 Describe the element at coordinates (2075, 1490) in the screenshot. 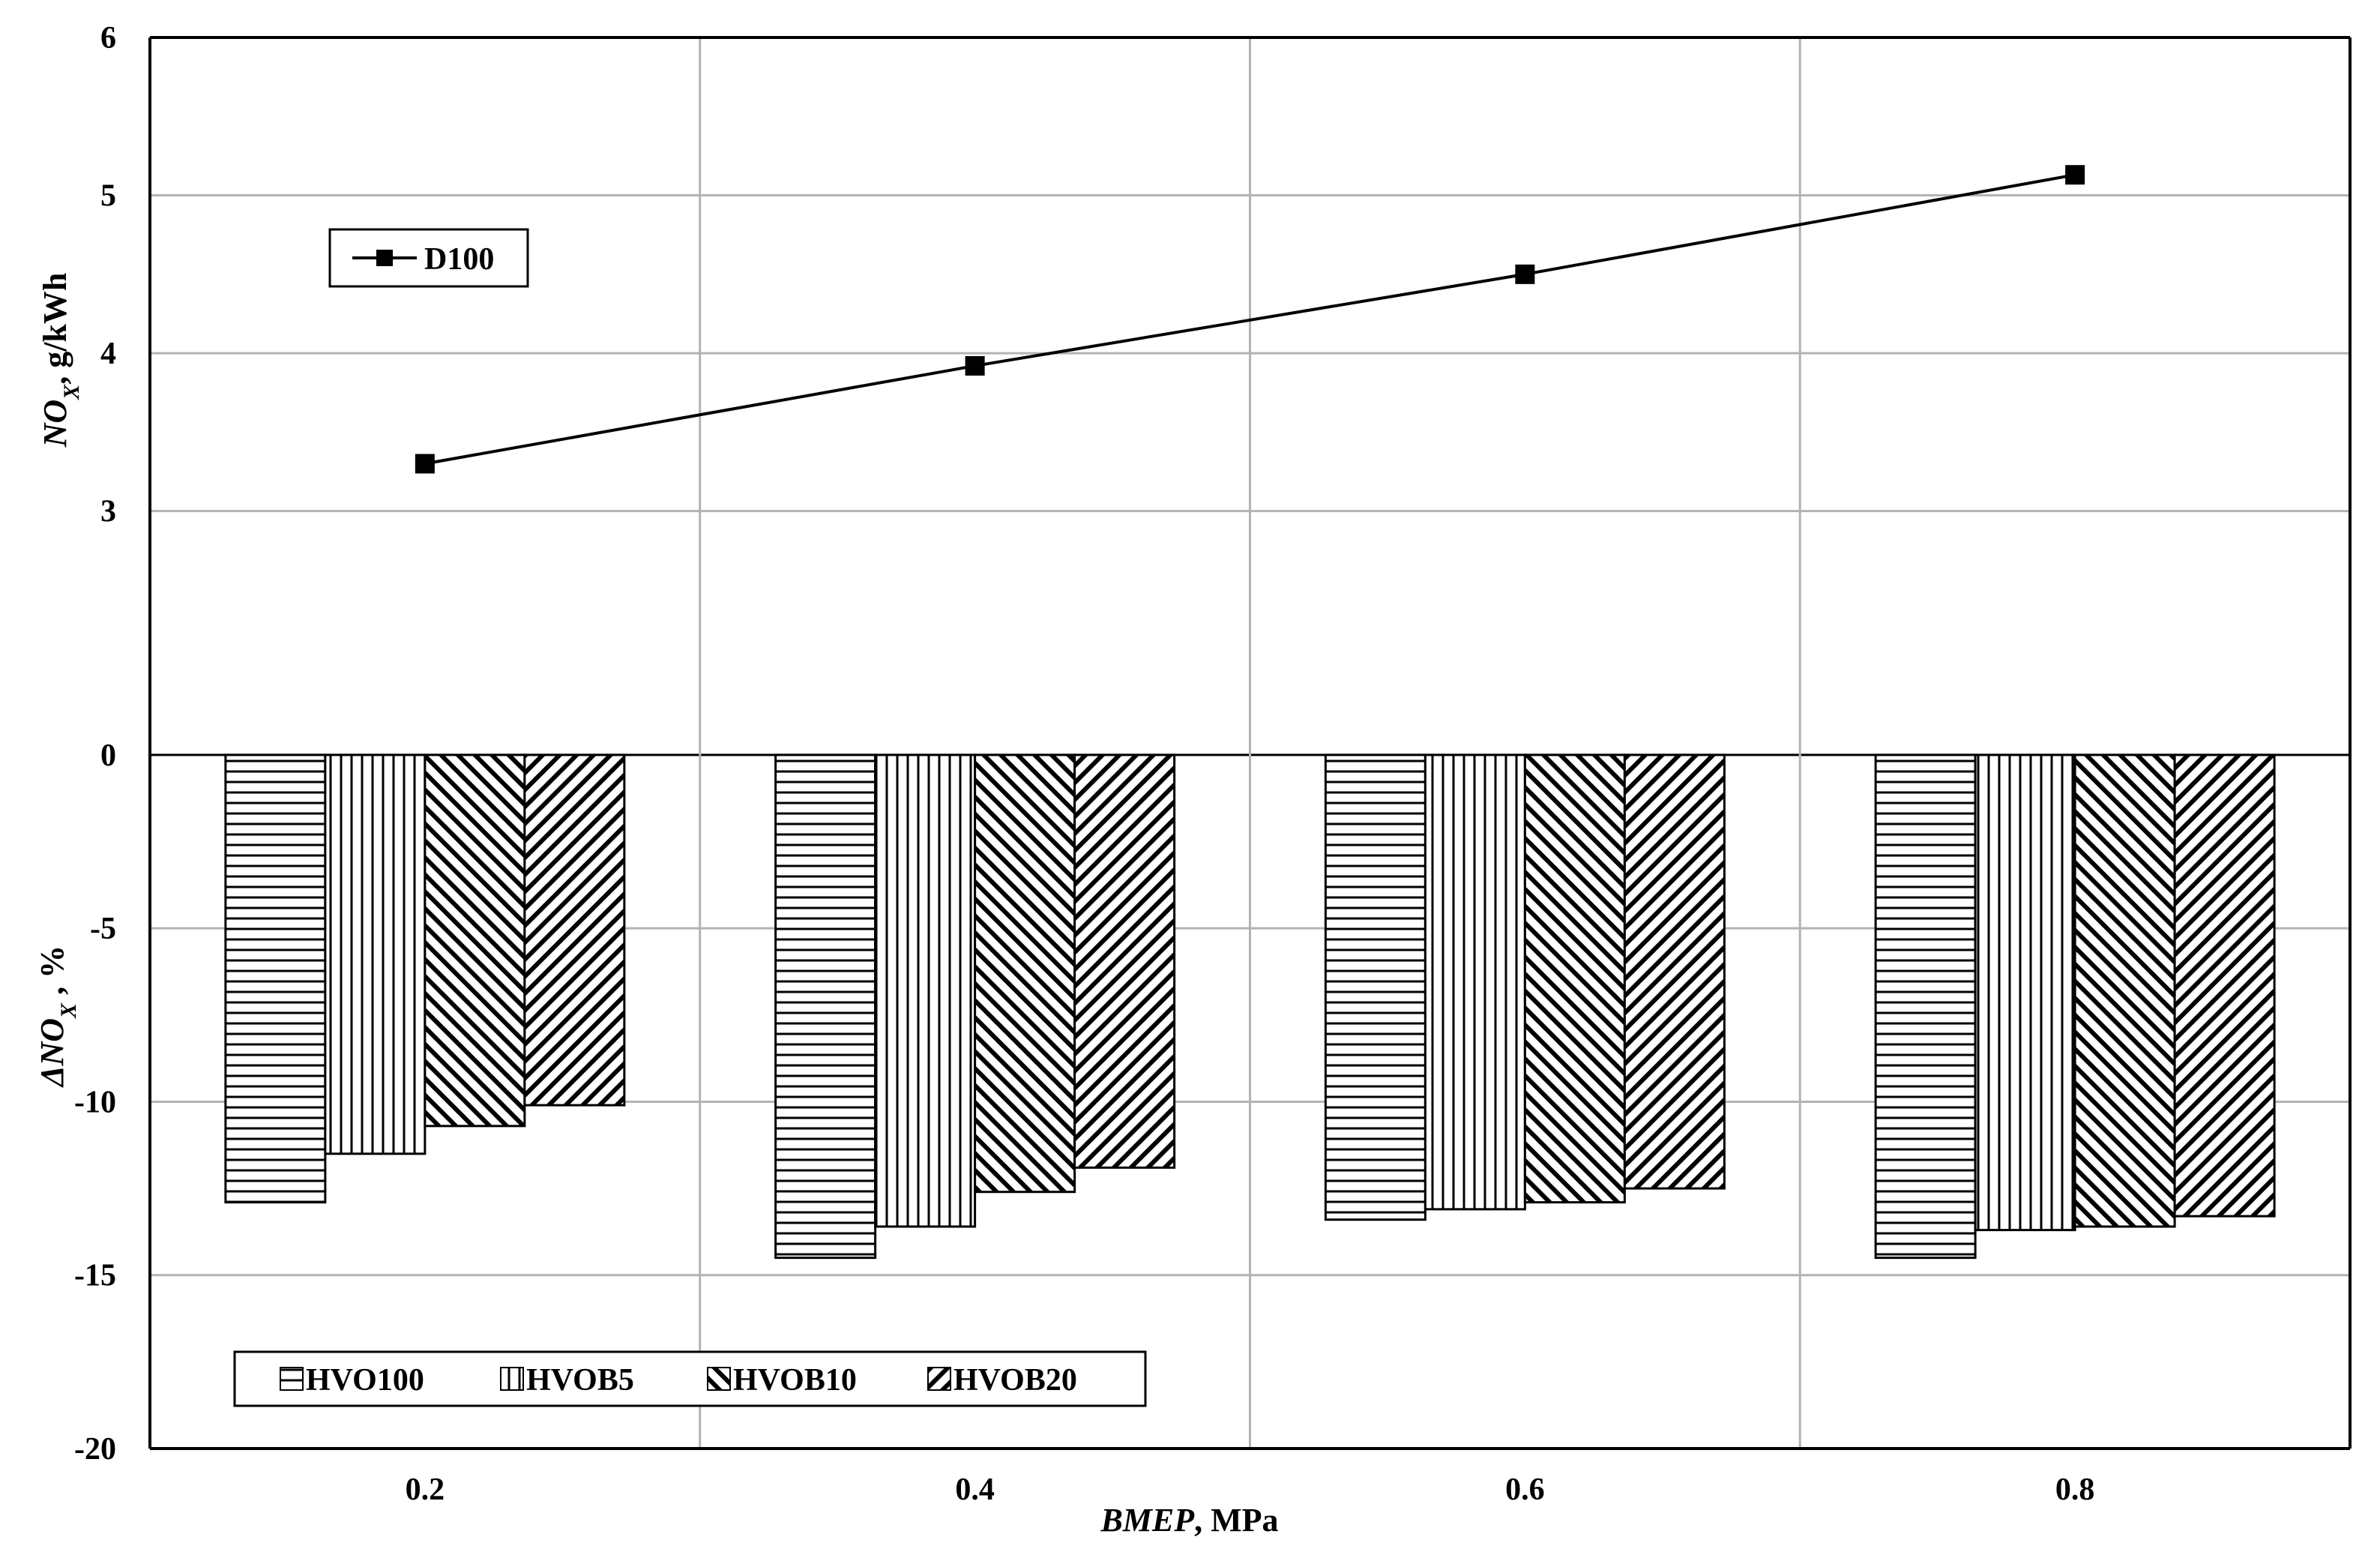

I see `xtick-label: 0.8` at that location.